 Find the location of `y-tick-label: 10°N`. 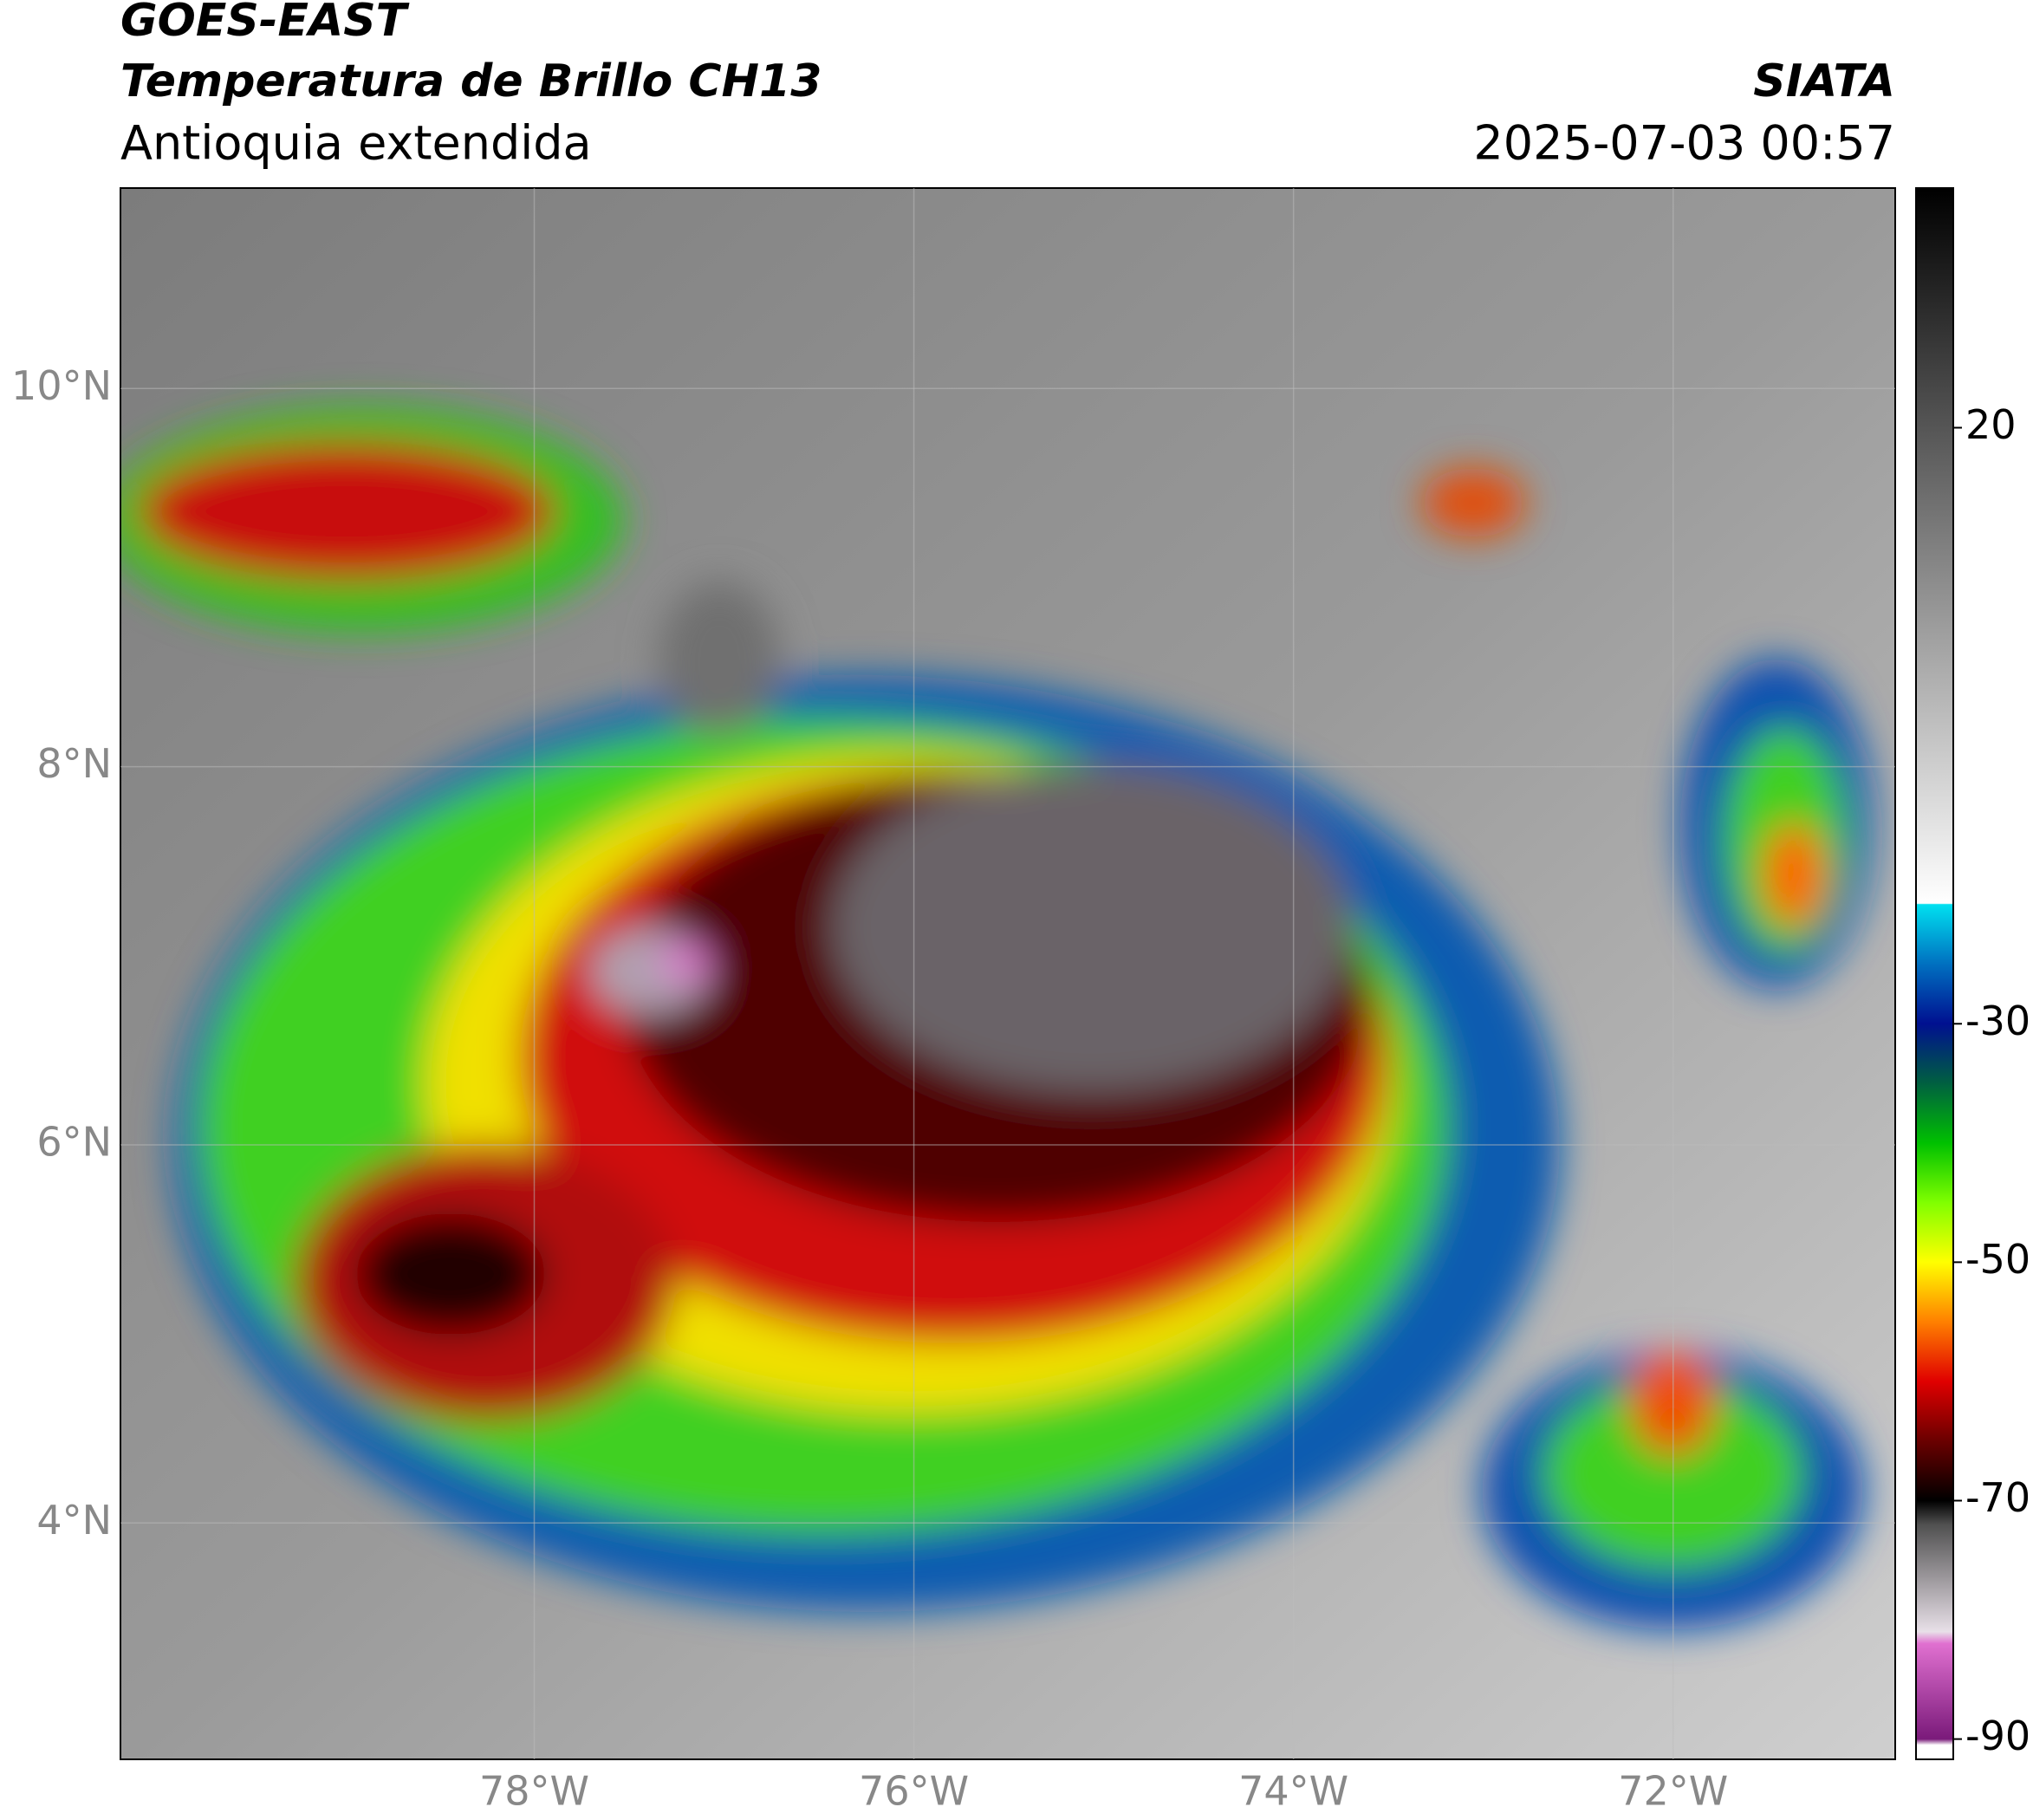

y-tick-label: 10°N is located at coordinates (61, 385).